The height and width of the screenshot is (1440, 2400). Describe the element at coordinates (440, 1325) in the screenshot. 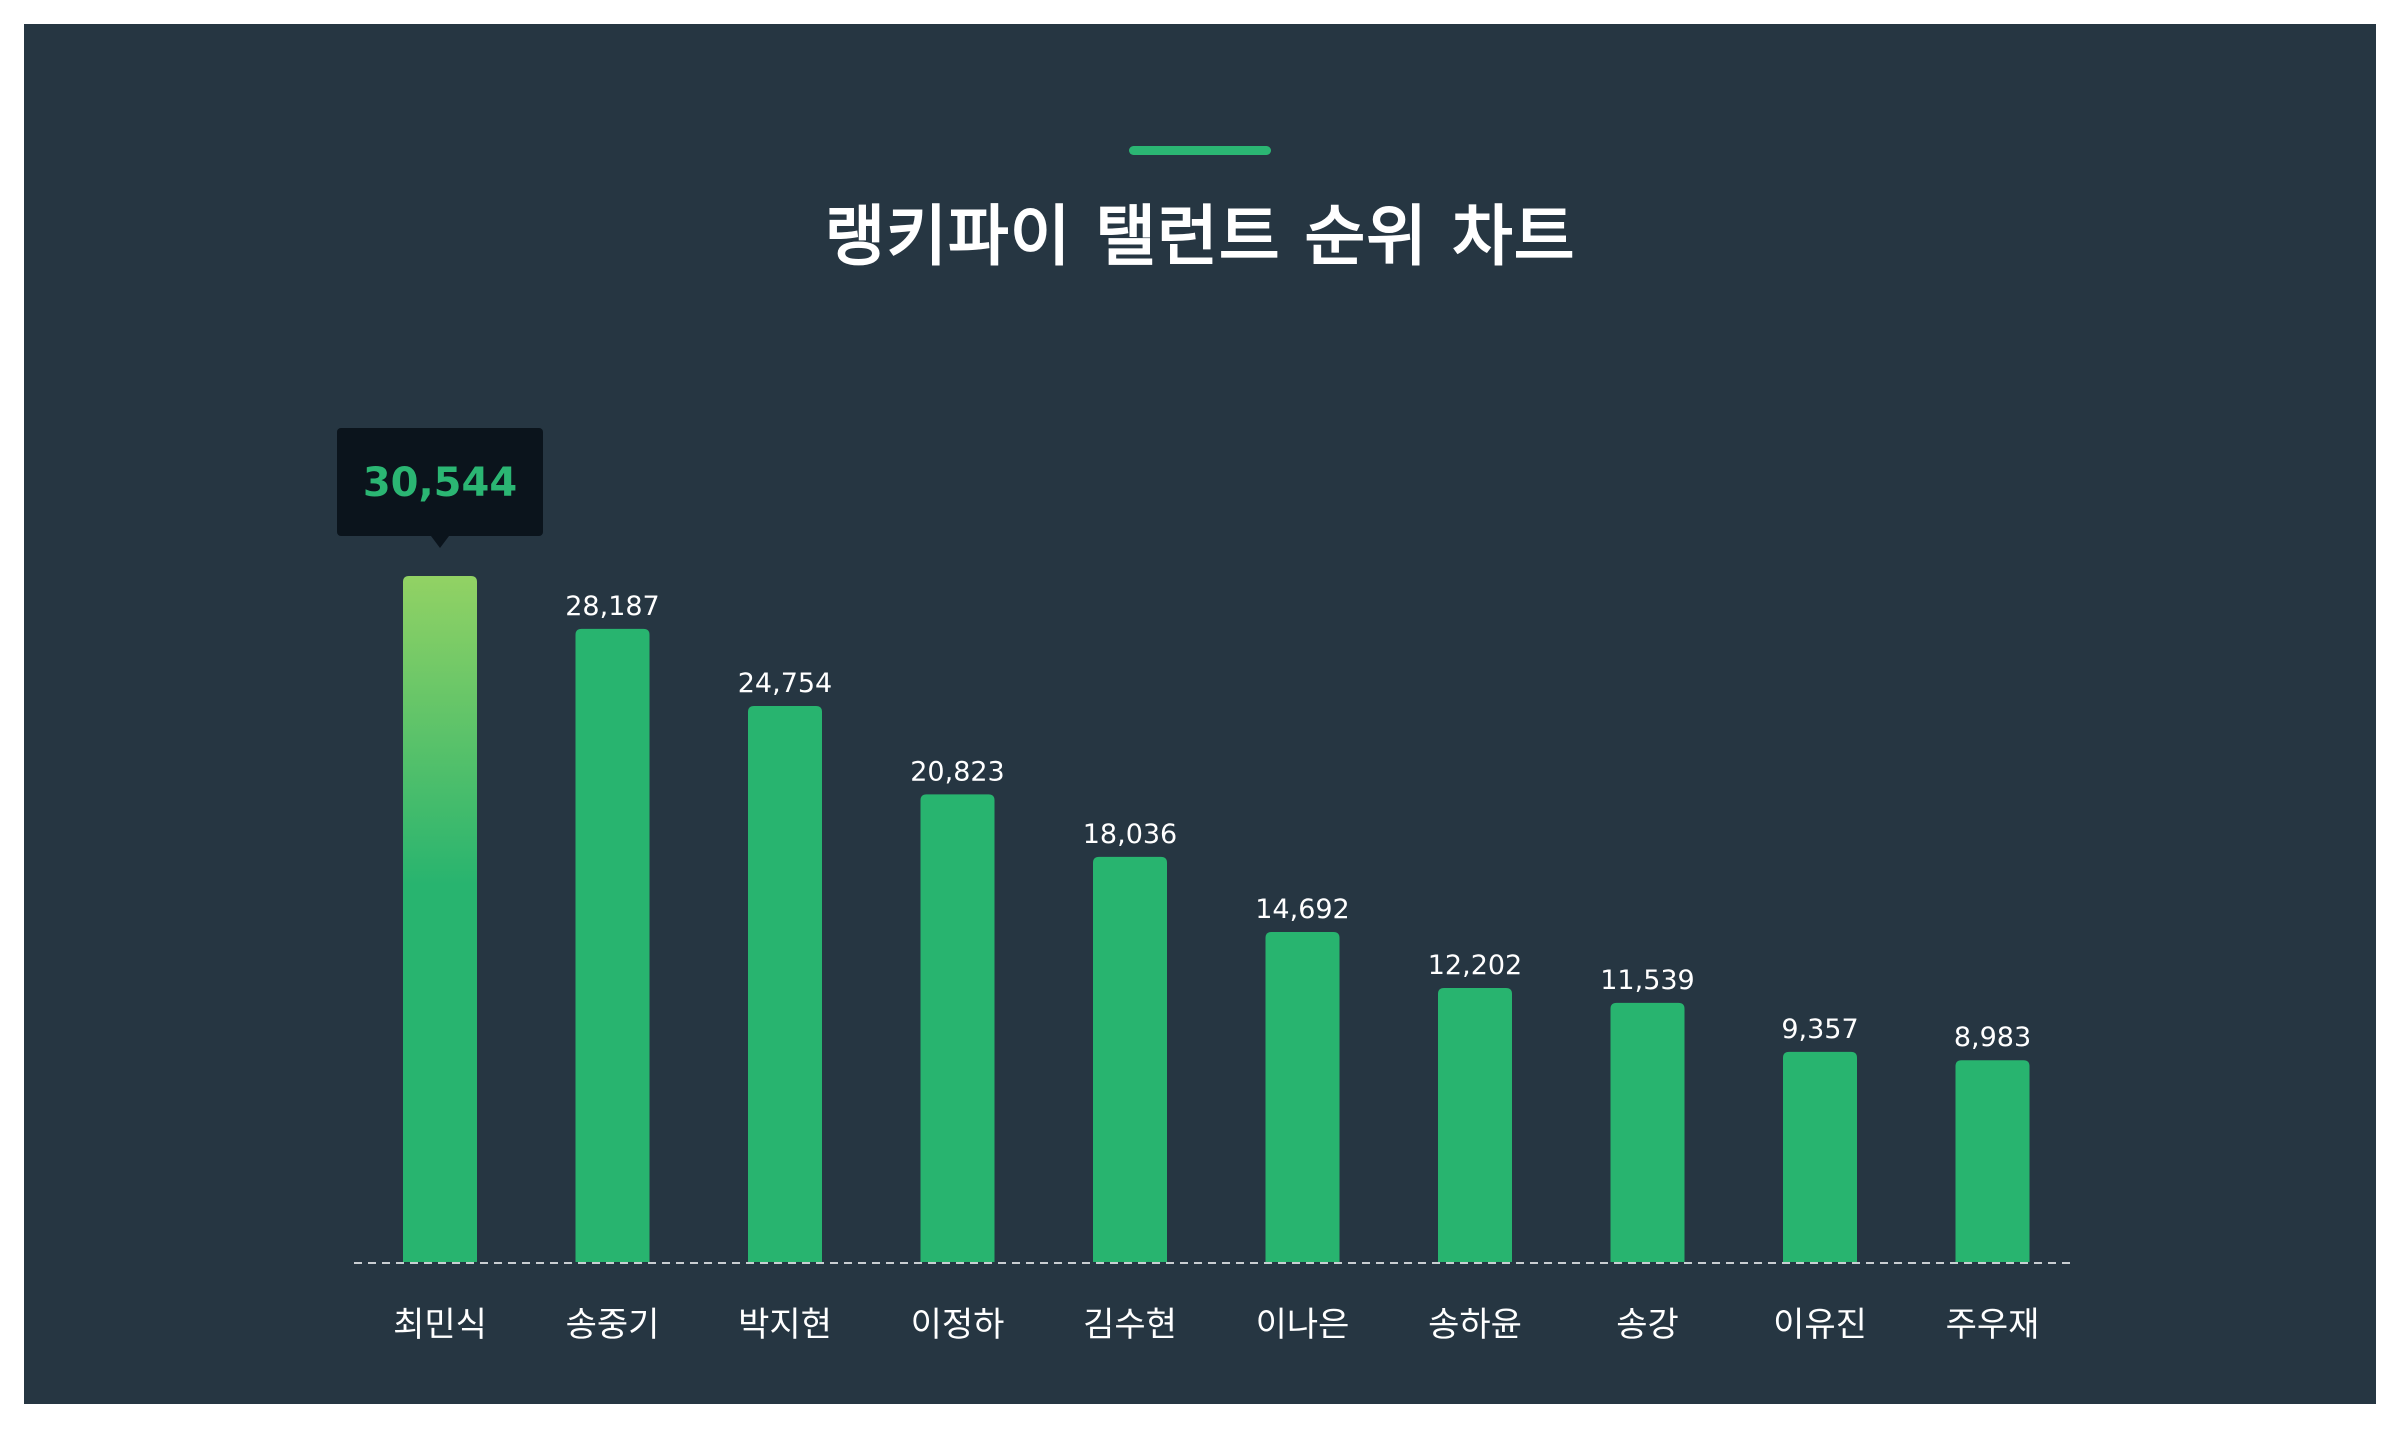

I see `category-label: 최민식` at that location.